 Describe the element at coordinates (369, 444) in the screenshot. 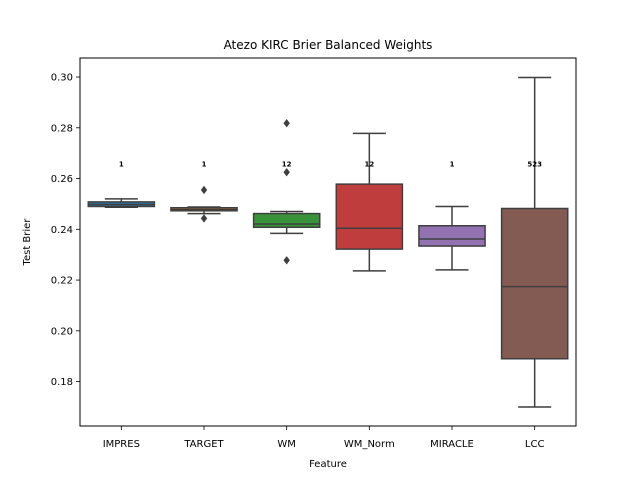

I see `x-tick-label: WM_Norm` at that location.